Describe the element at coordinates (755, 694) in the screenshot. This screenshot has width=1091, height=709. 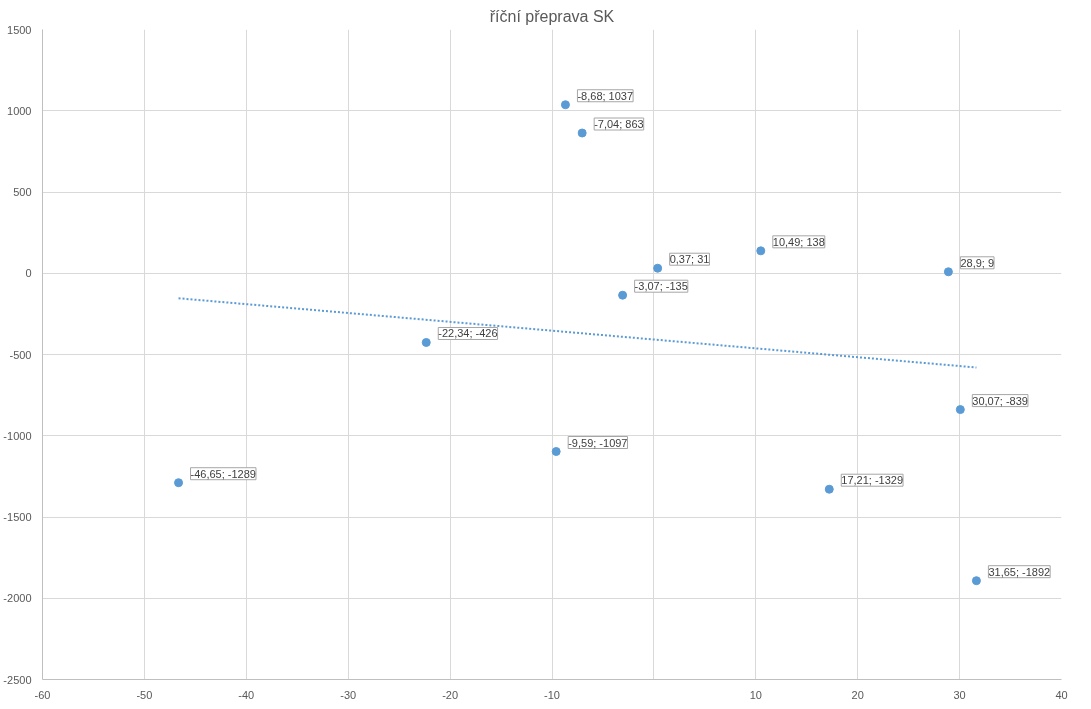
I see `x-tick-label: 10` at that location.